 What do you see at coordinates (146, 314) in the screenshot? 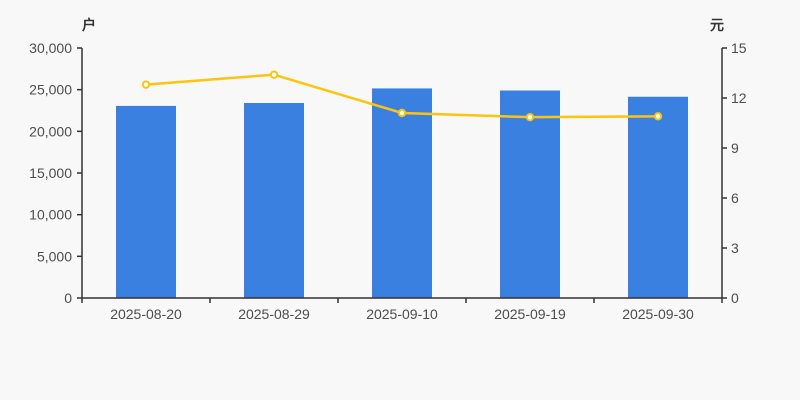
I see `x-axis-category-label: 2025-08-20` at bounding box center [146, 314].